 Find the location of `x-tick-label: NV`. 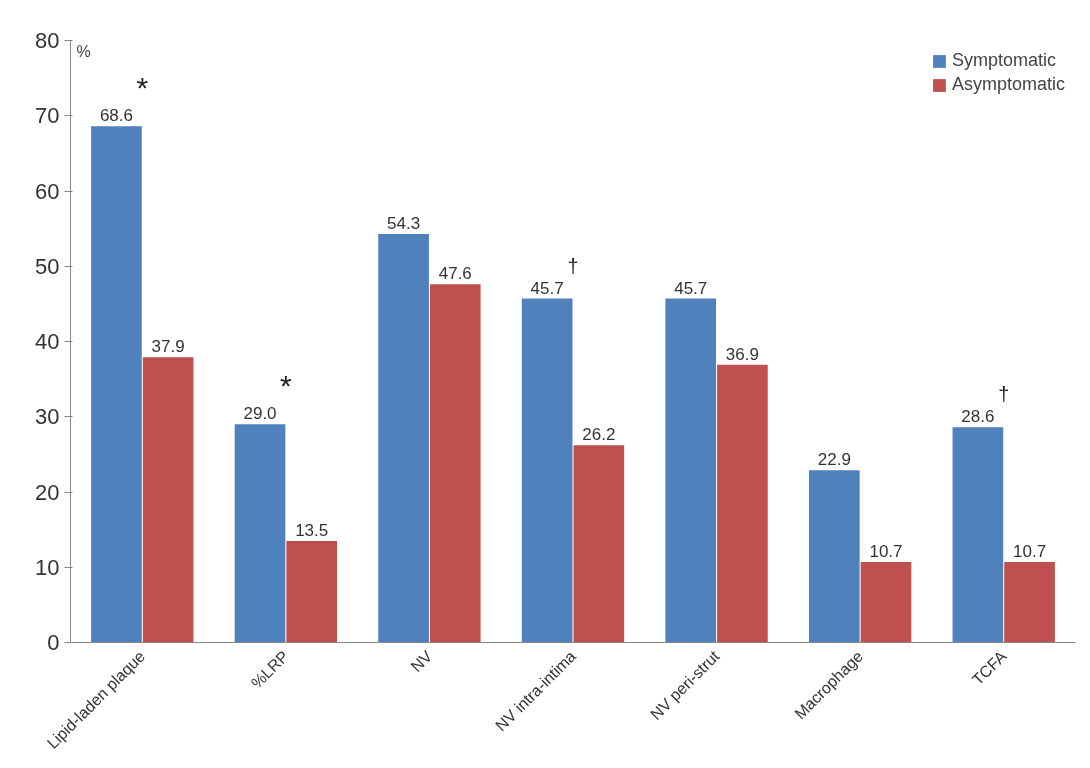

x-tick-label: NV is located at coordinates (421, 661).